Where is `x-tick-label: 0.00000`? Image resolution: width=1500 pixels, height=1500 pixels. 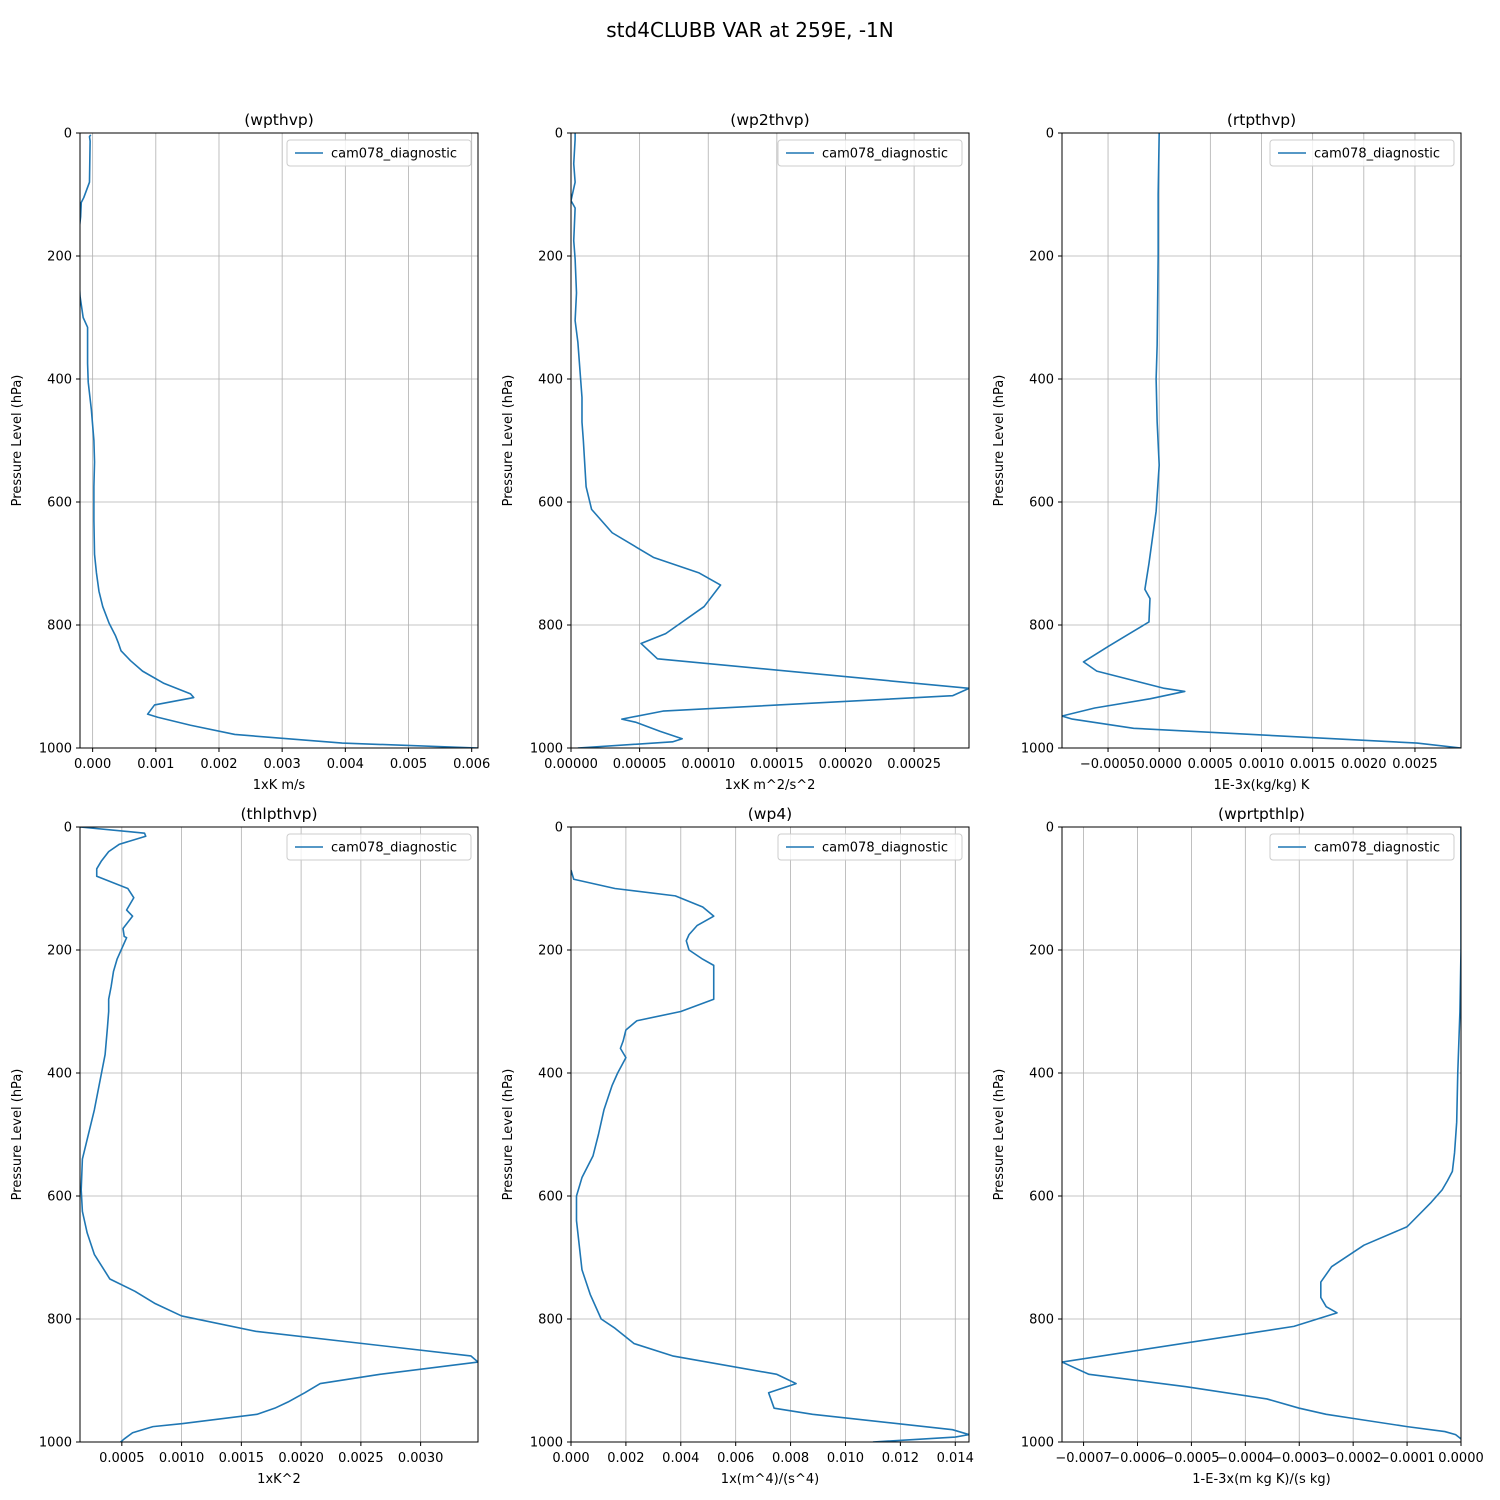 x-tick-label: 0.00000 is located at coordinates (571, 764).